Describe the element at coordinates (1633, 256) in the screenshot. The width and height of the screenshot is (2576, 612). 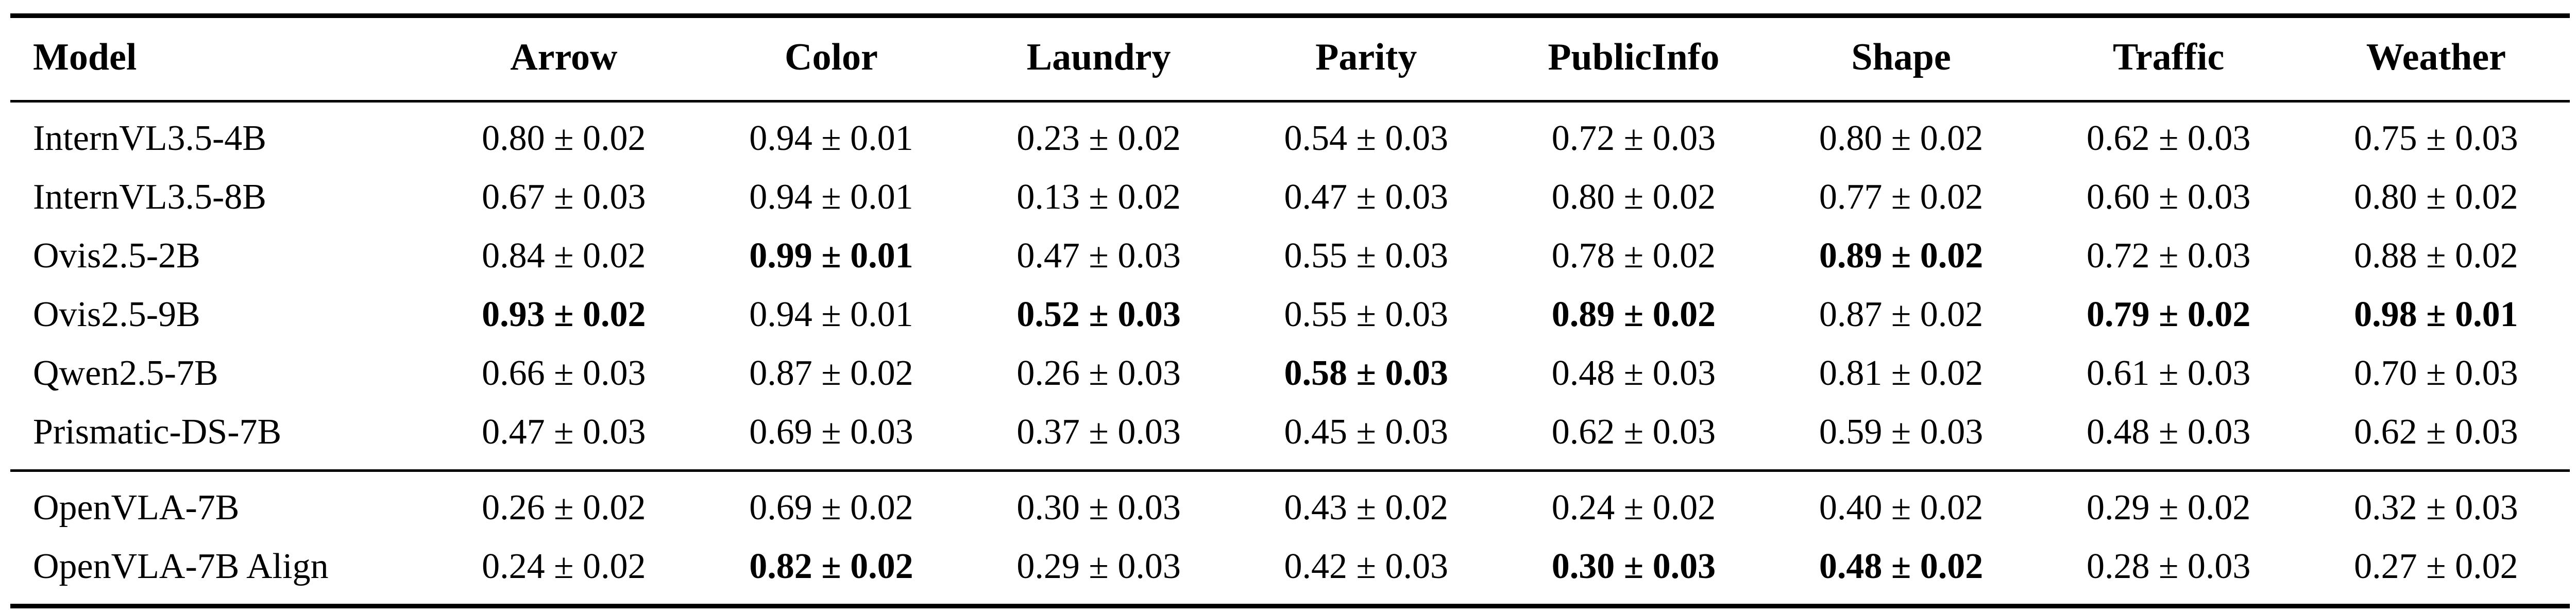
I see `score-cell: 0.78 ± 0.02` at that location.